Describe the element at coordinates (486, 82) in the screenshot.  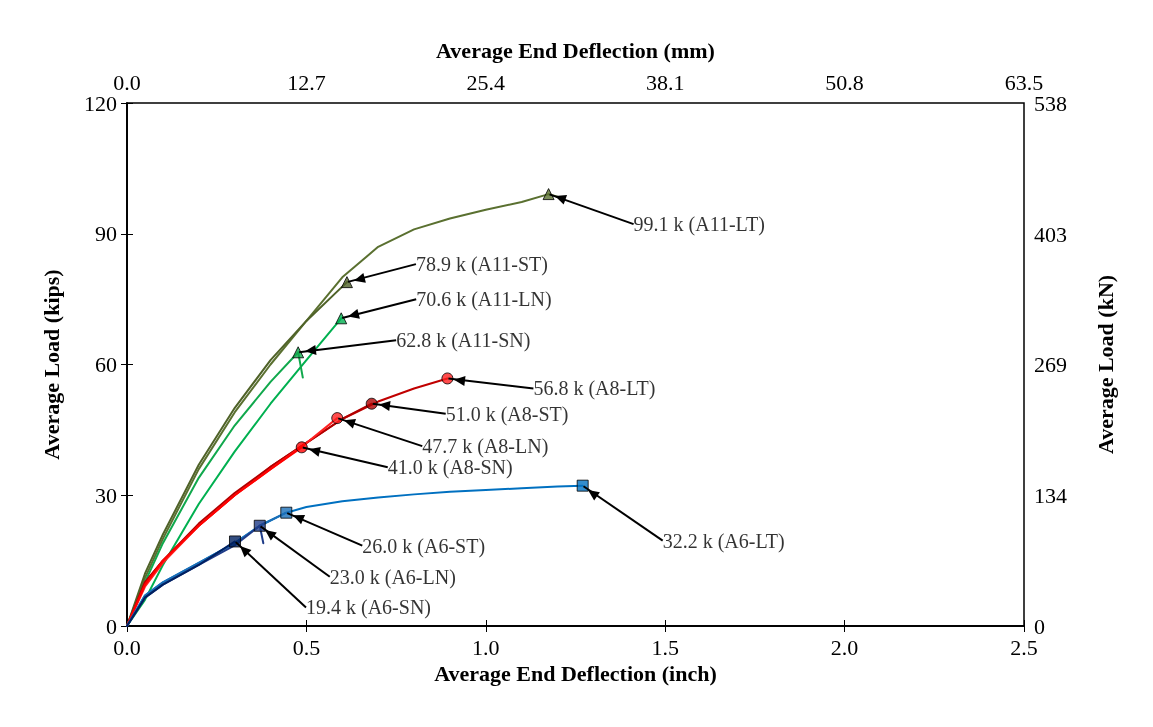
I see `x2-tick-label: 25.4` at that location.